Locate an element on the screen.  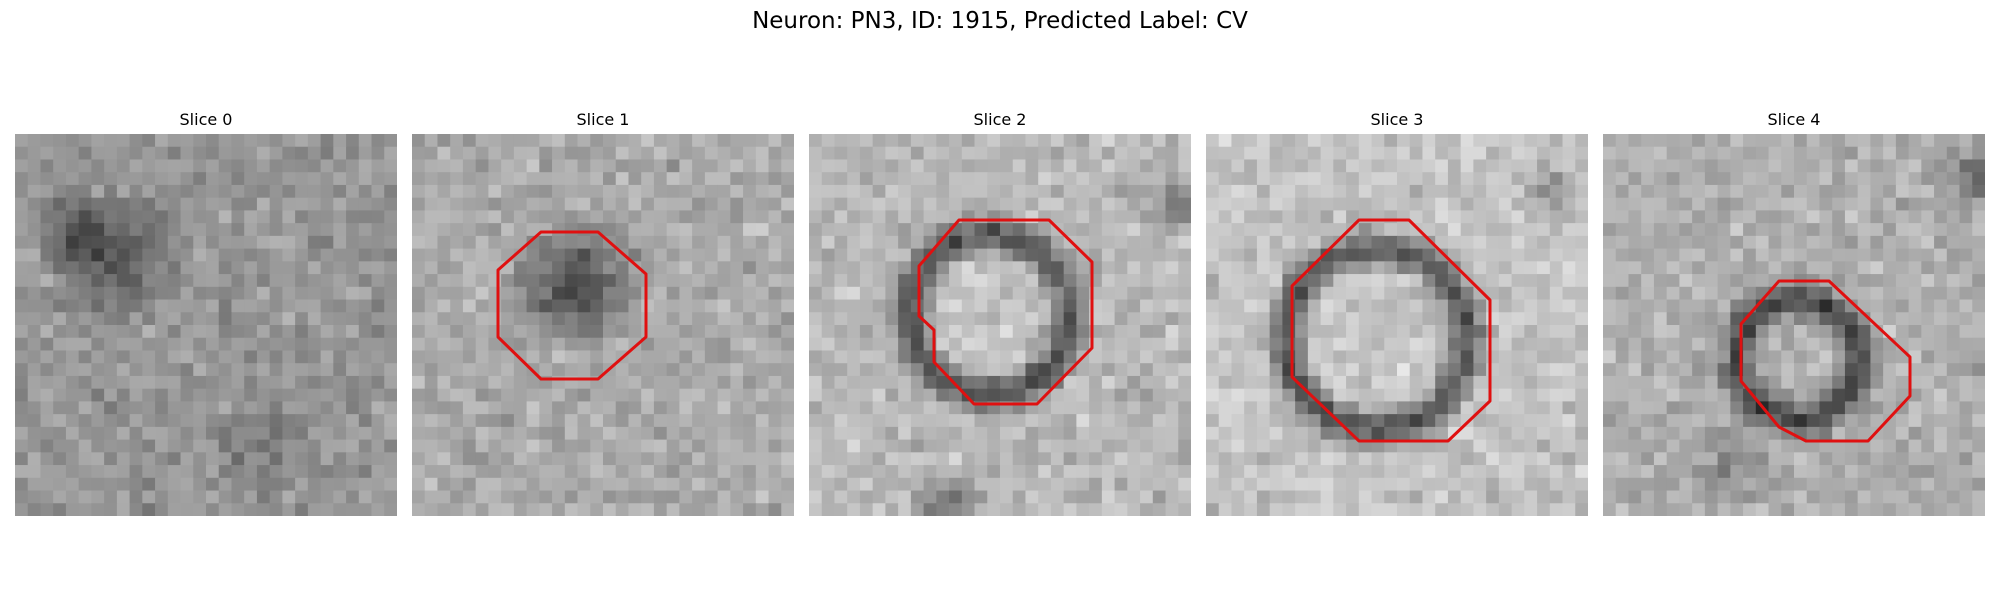
slice-panel-1: Slice 1 is located at coordinates (603, 312).